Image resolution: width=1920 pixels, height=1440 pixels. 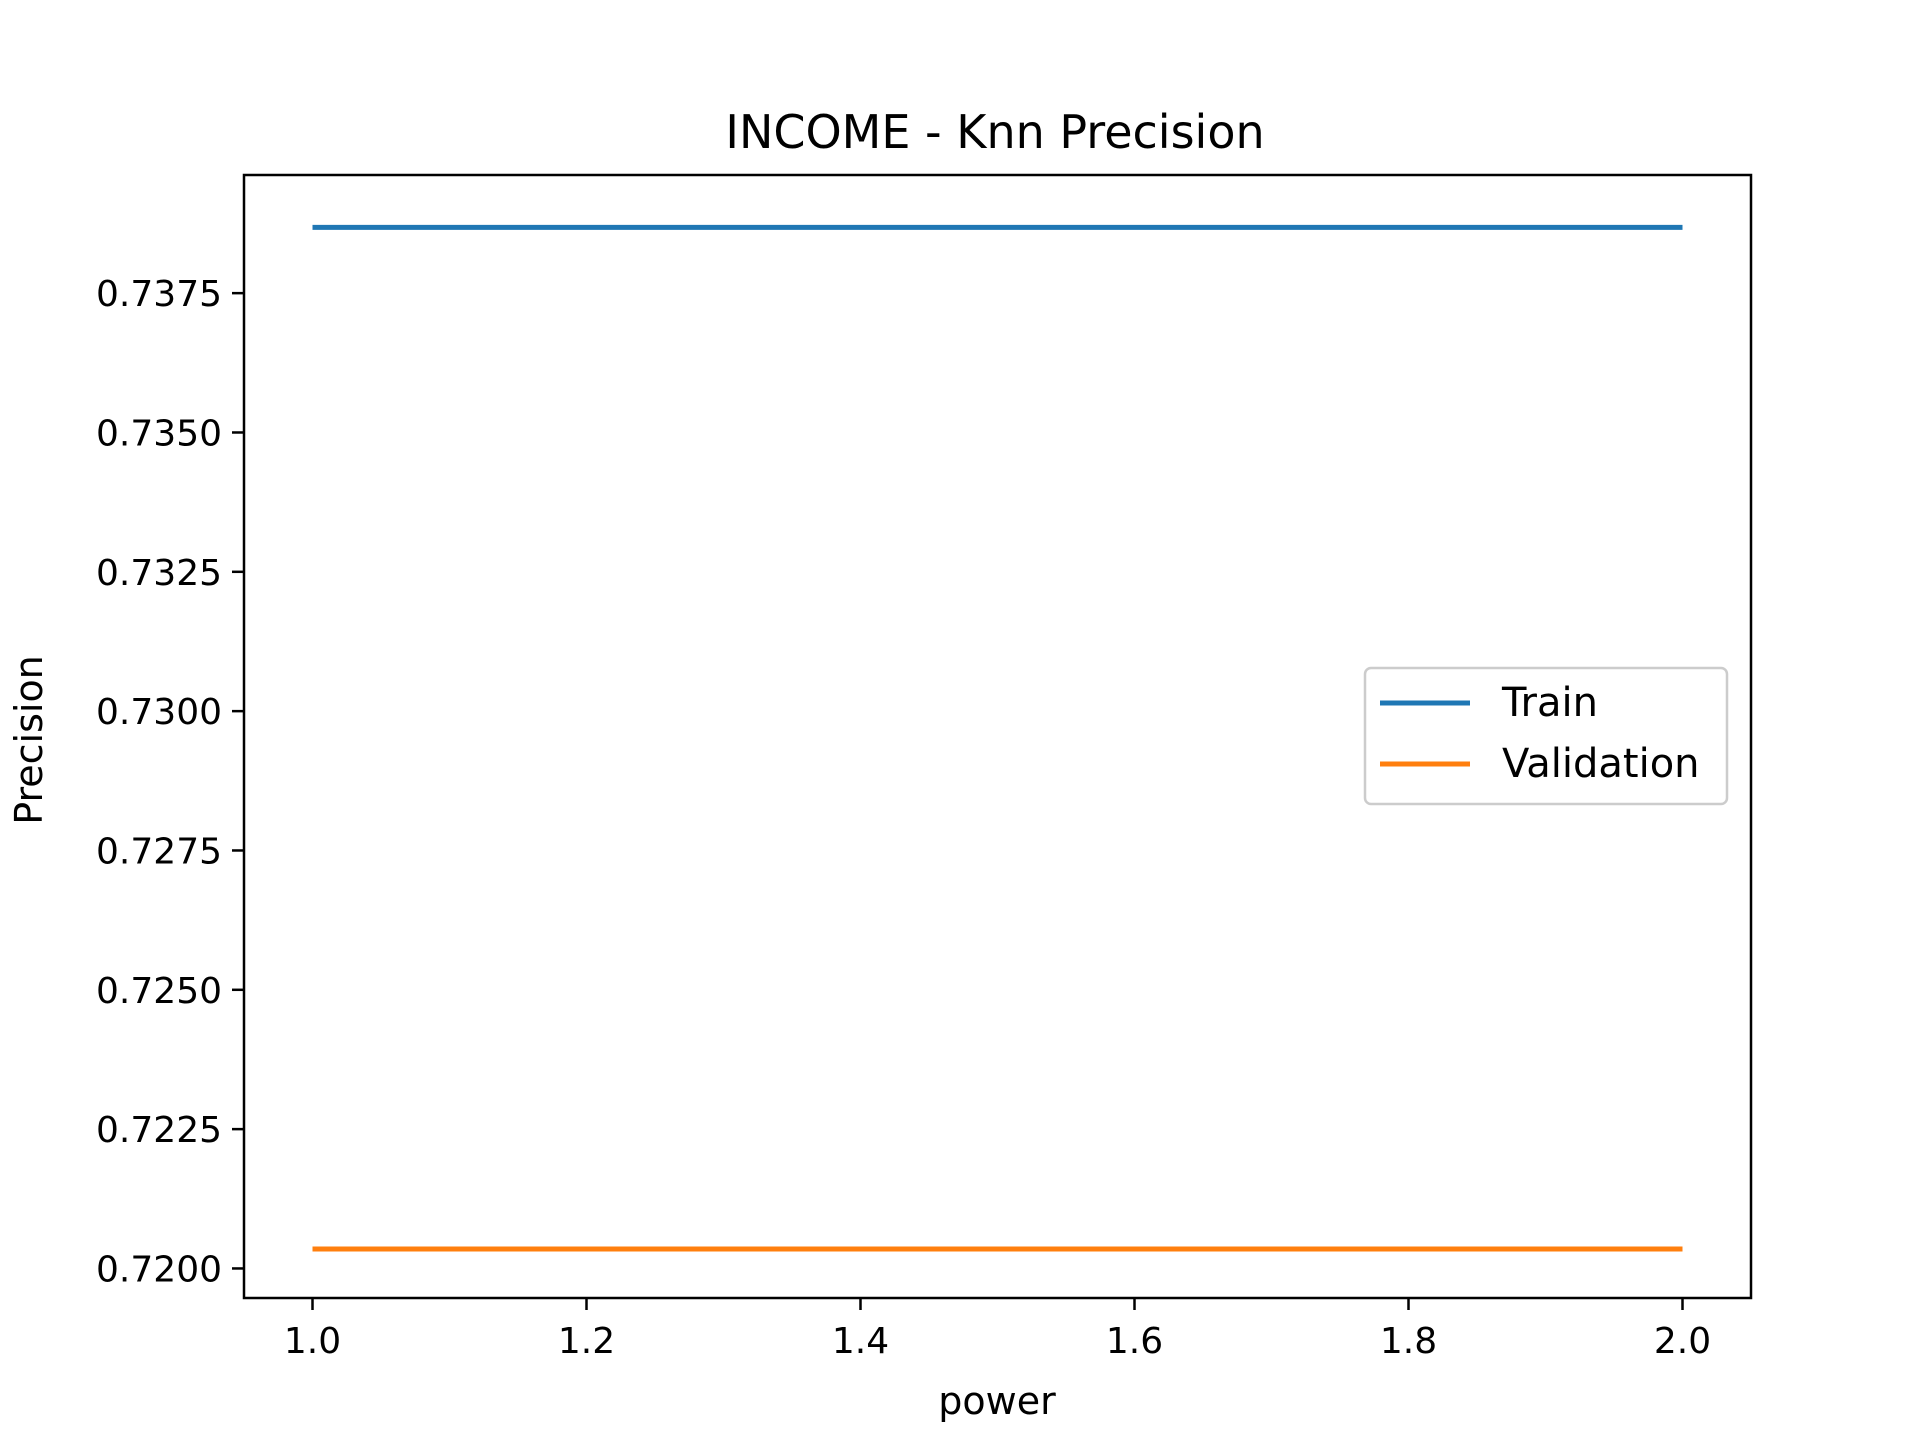 What do you see at coordinates (159, 712) in the screenshot?
I see `y-tick-label: 0.7300` at bounding box center [159, 712].